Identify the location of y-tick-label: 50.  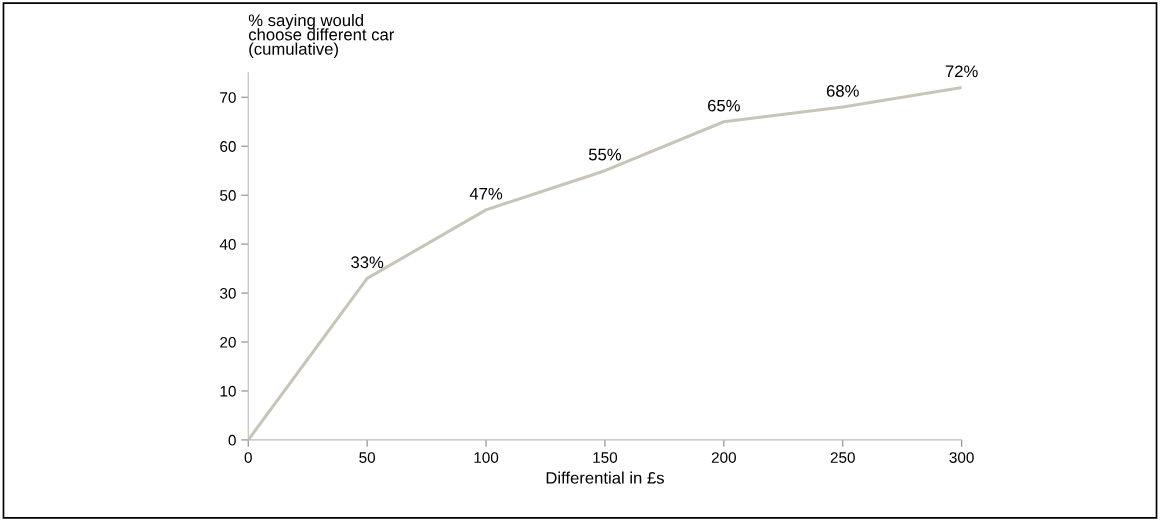
(228, 195).